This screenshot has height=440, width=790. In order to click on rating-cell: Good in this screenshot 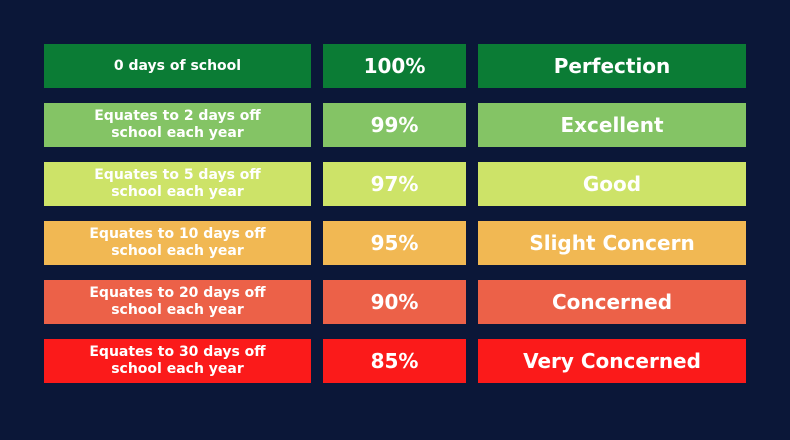, I will do `click(612, 184)`.